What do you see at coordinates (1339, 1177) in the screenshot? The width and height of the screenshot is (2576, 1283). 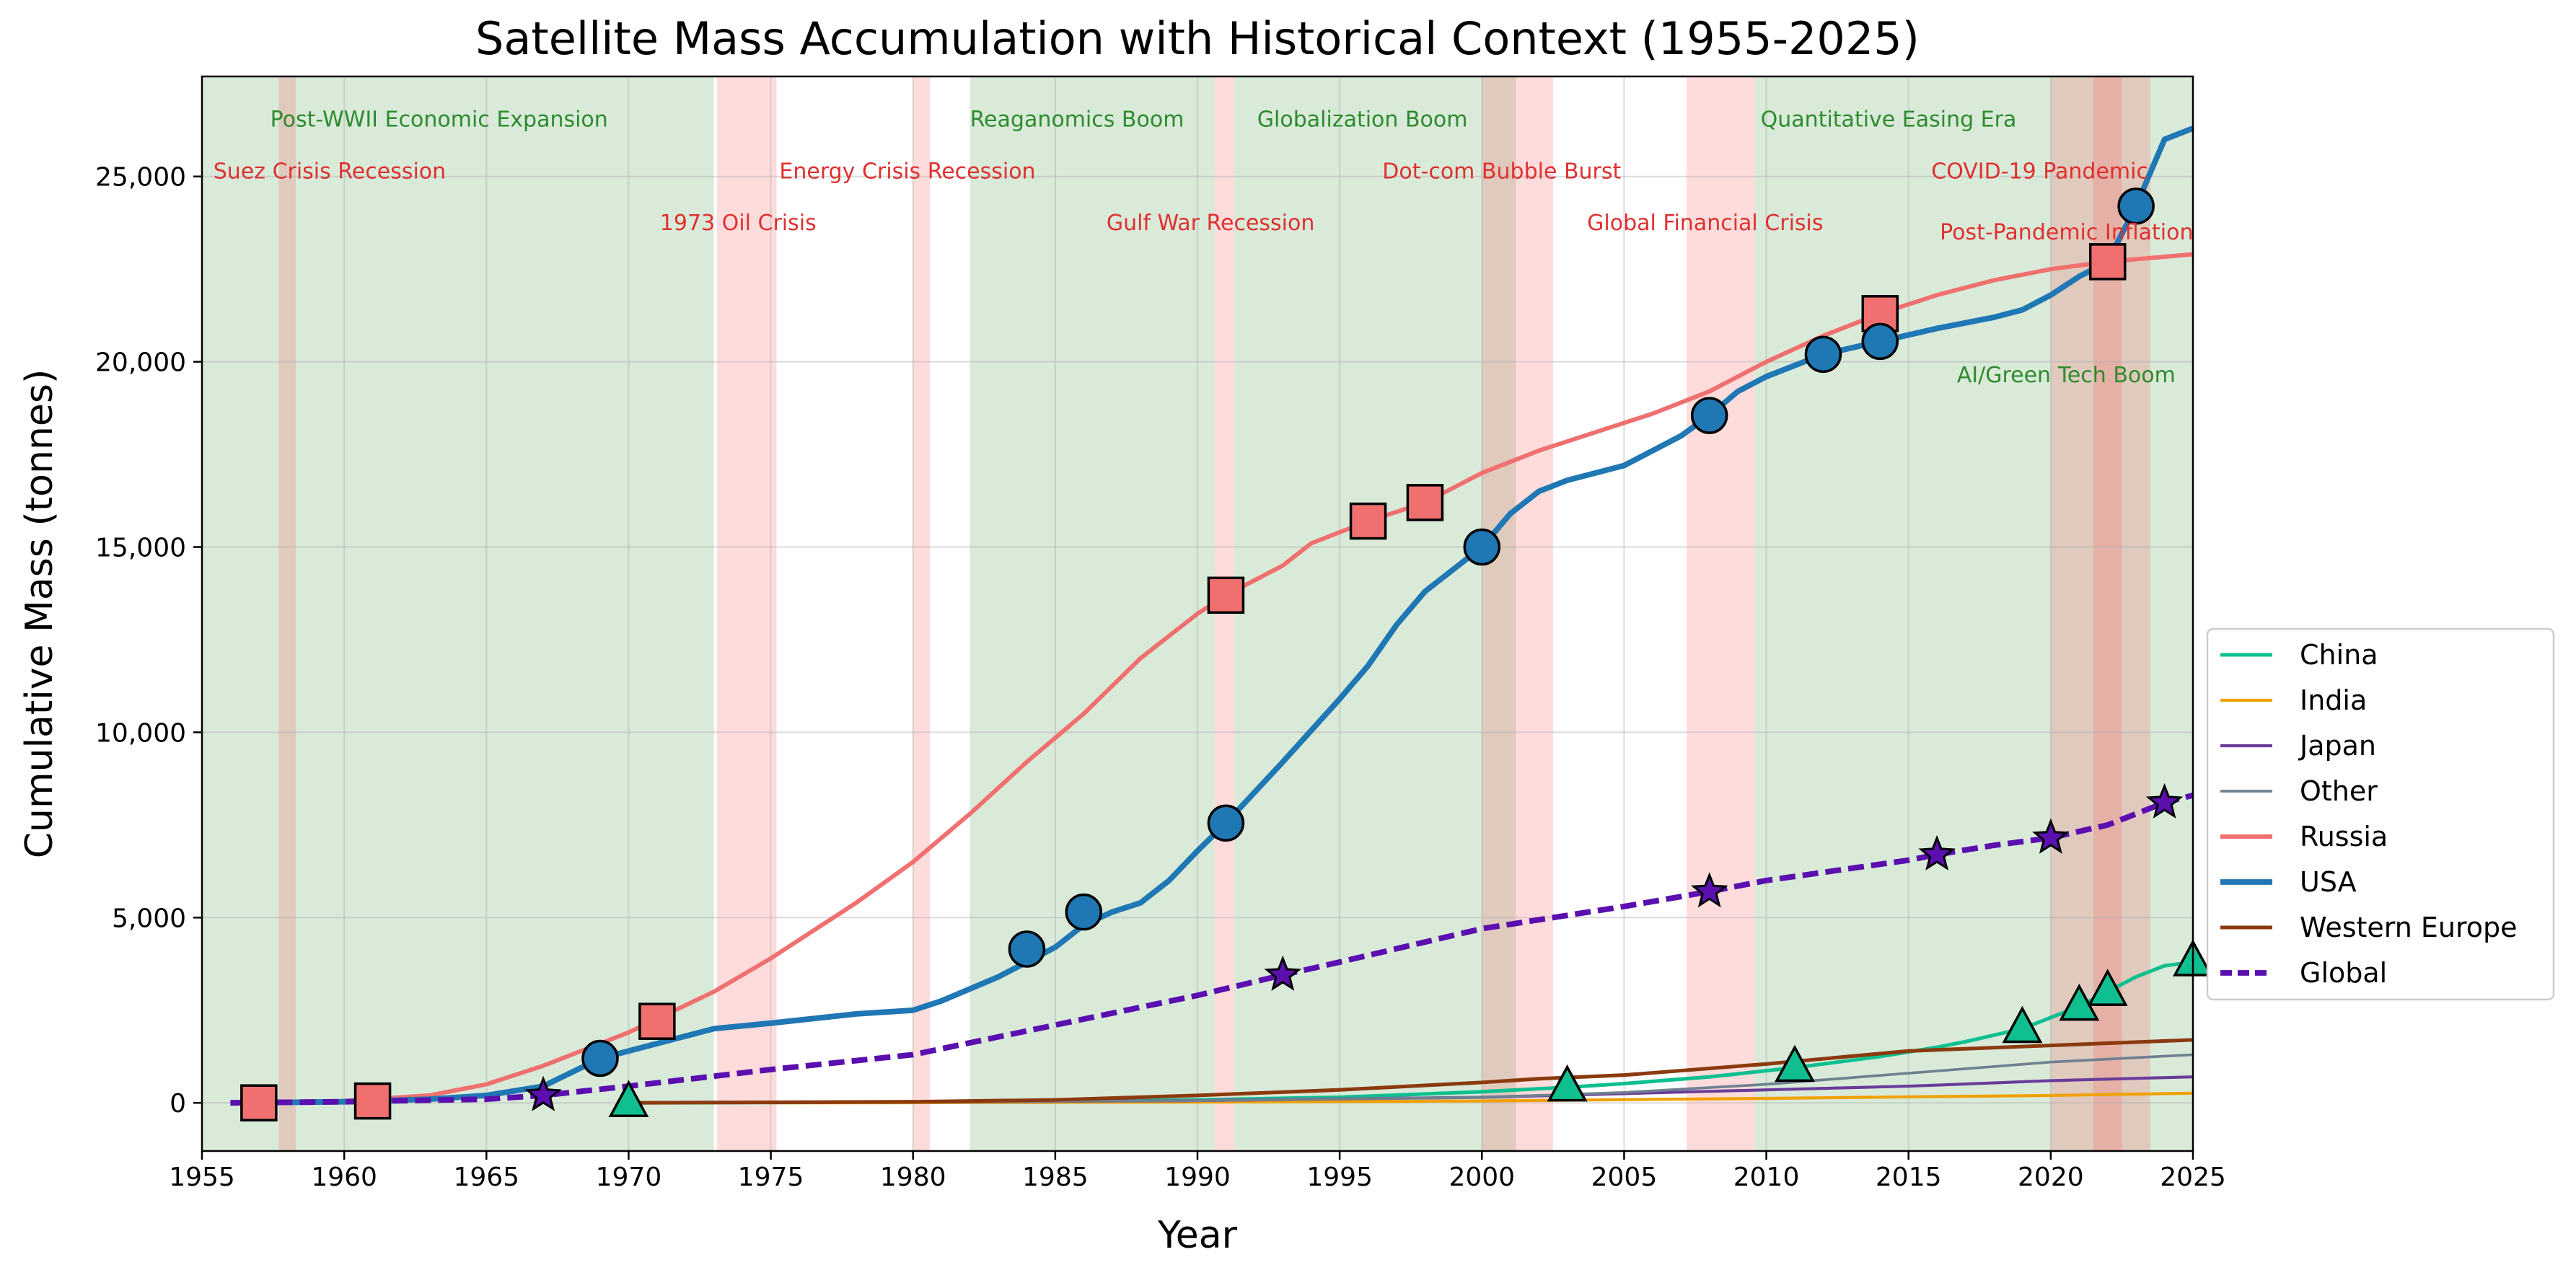 I see `x-tick-label: 1995` at bounding box center [1339, 1177].